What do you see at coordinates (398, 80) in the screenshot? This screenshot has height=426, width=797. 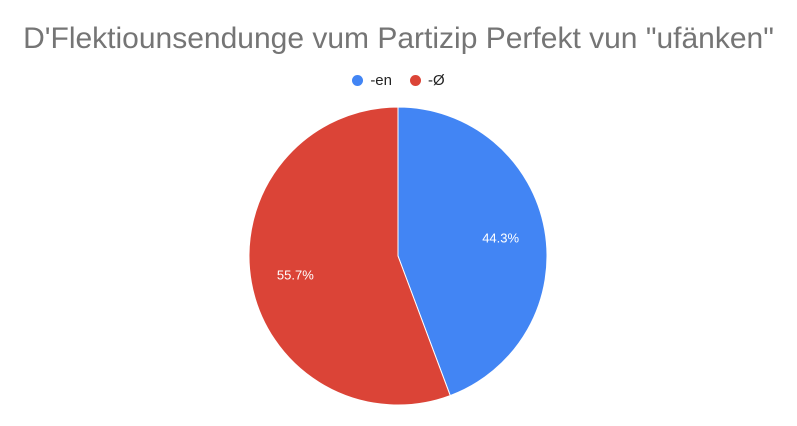 I see `chart-legend: -en -Ø` at bounding box center [398, 80].